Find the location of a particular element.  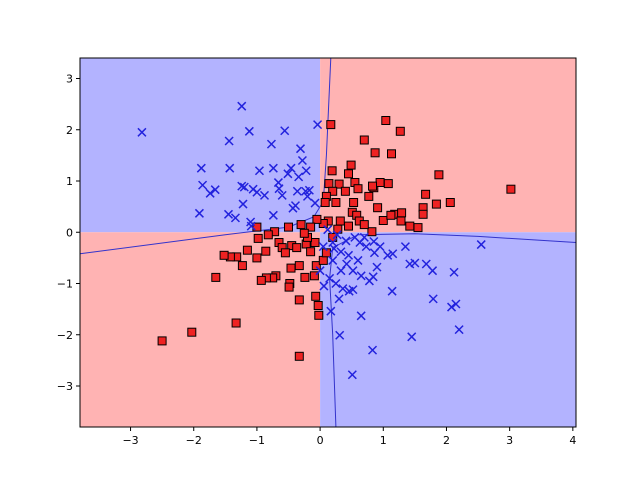

x-tick-label: −1 is located at coordinates (257, 440).